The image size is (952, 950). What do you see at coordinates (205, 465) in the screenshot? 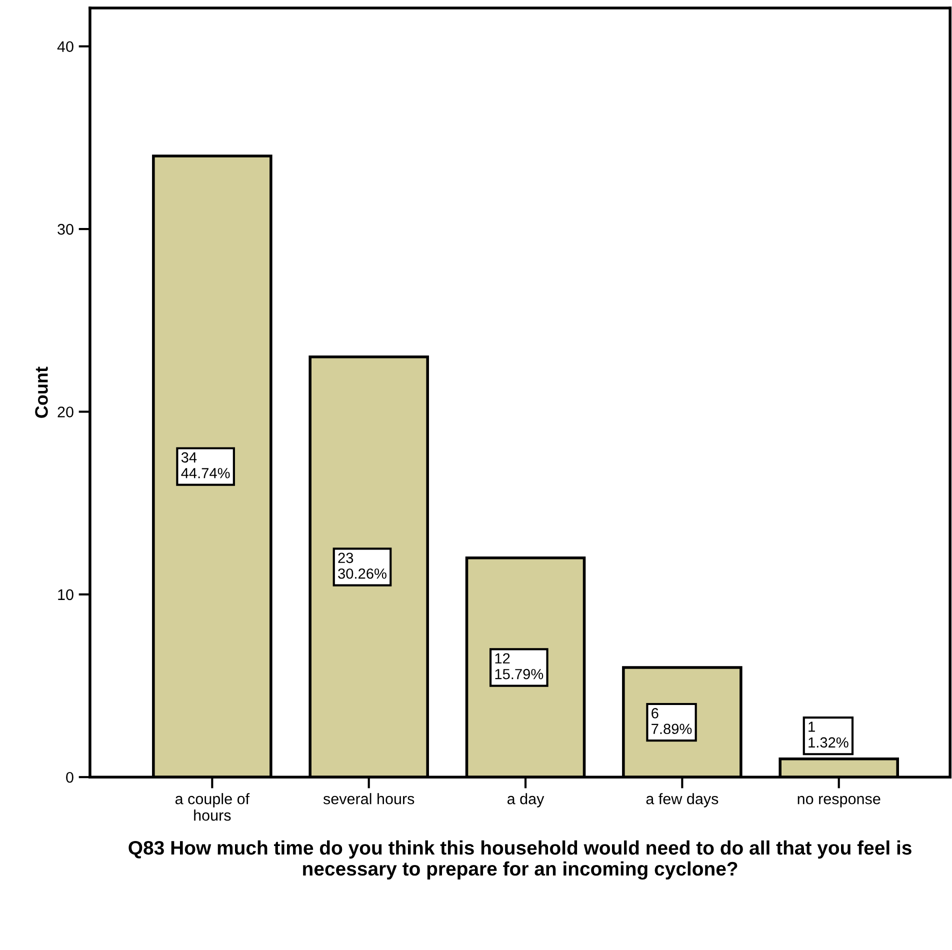
I see `data-label: 34 44.74%` at bounding box center [205, 465].